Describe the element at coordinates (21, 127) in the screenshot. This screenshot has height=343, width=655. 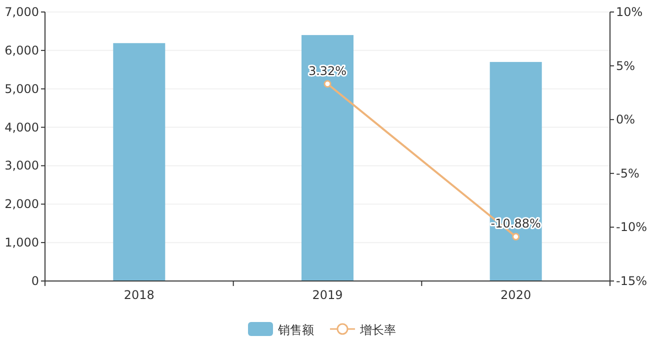
I see `y-tick-label: 4,000` at that location.